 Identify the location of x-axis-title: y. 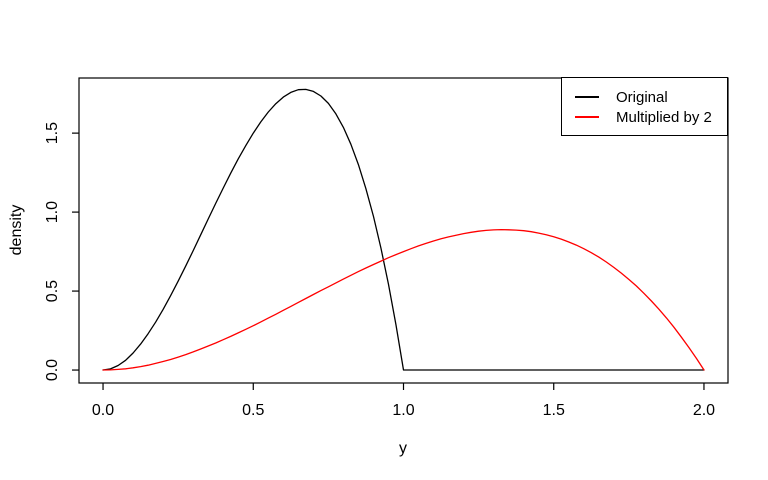
(403, 448).